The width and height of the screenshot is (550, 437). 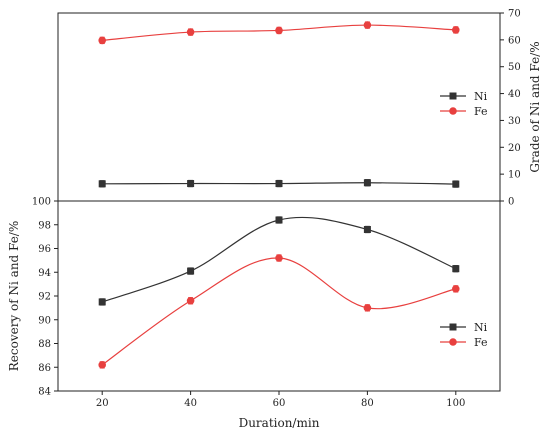 What do you see at coordinates (453, 327) in the screenshot?
I see `bottom-legend-ni-marker` at bounding box center [453, 327].